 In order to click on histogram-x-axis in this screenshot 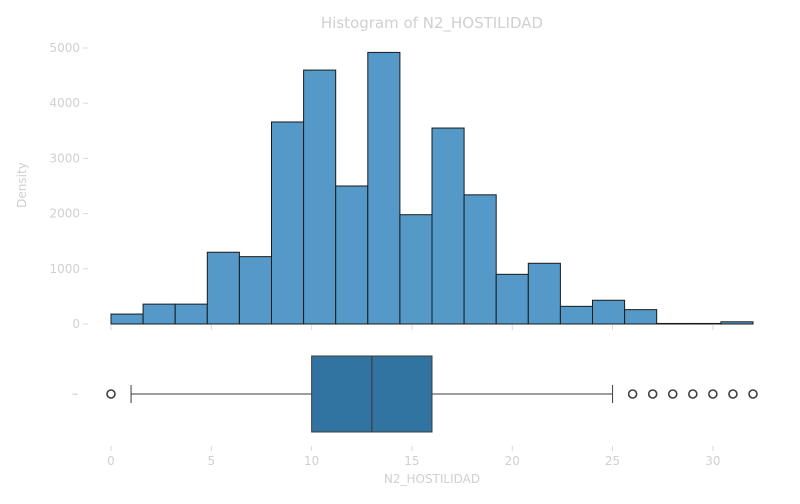, I will do `click(412, 327)`.